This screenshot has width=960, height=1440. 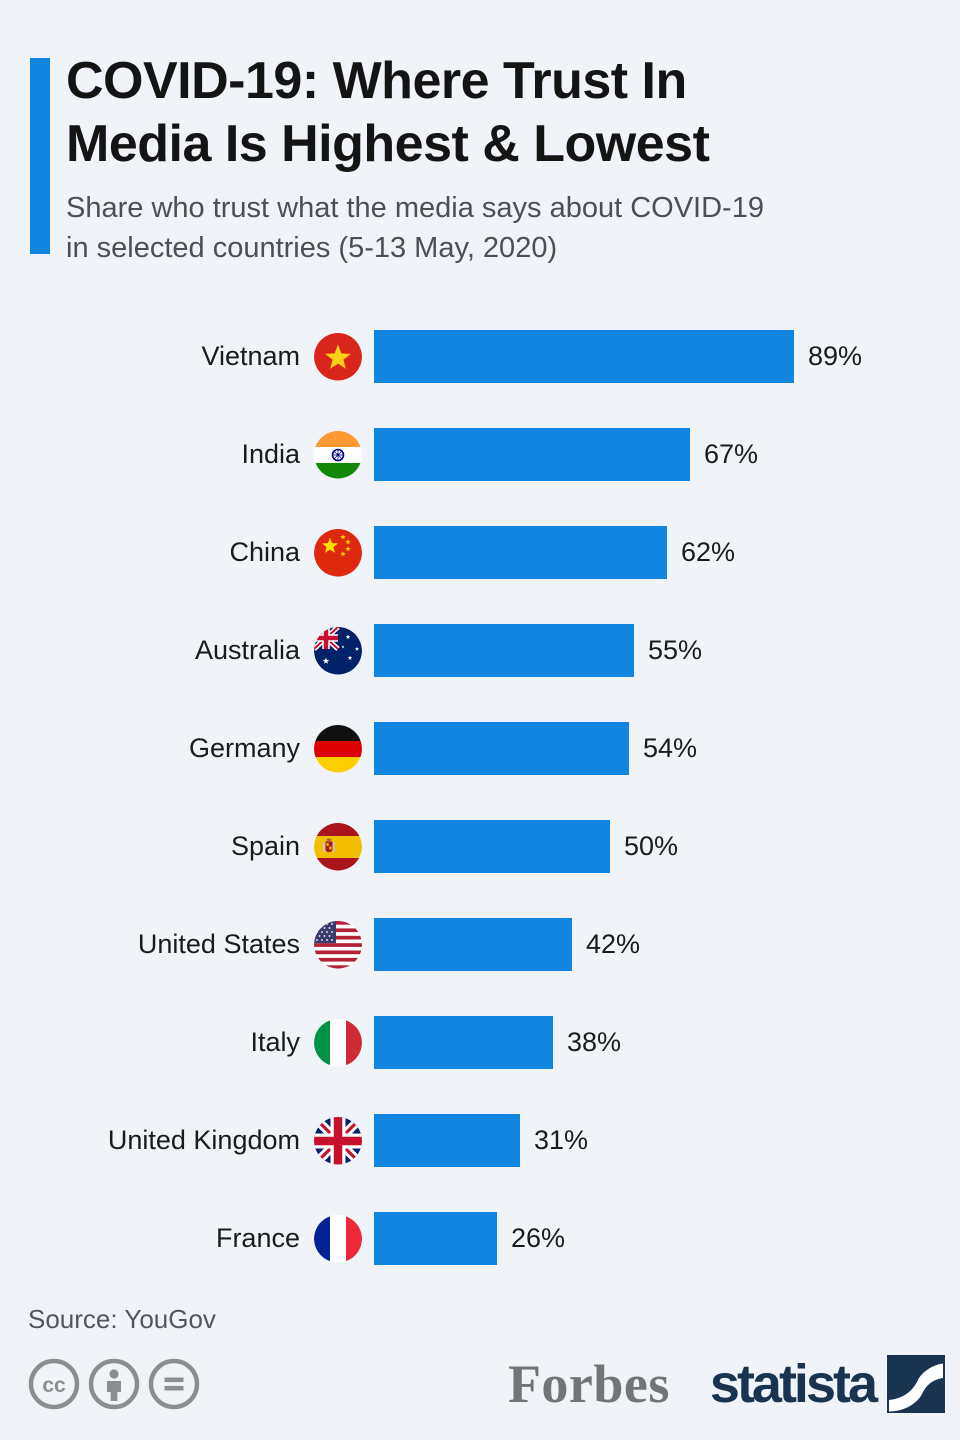 I want to click on title-line-2: Media Is Highest & Lowest, so click(x=388, y=144).